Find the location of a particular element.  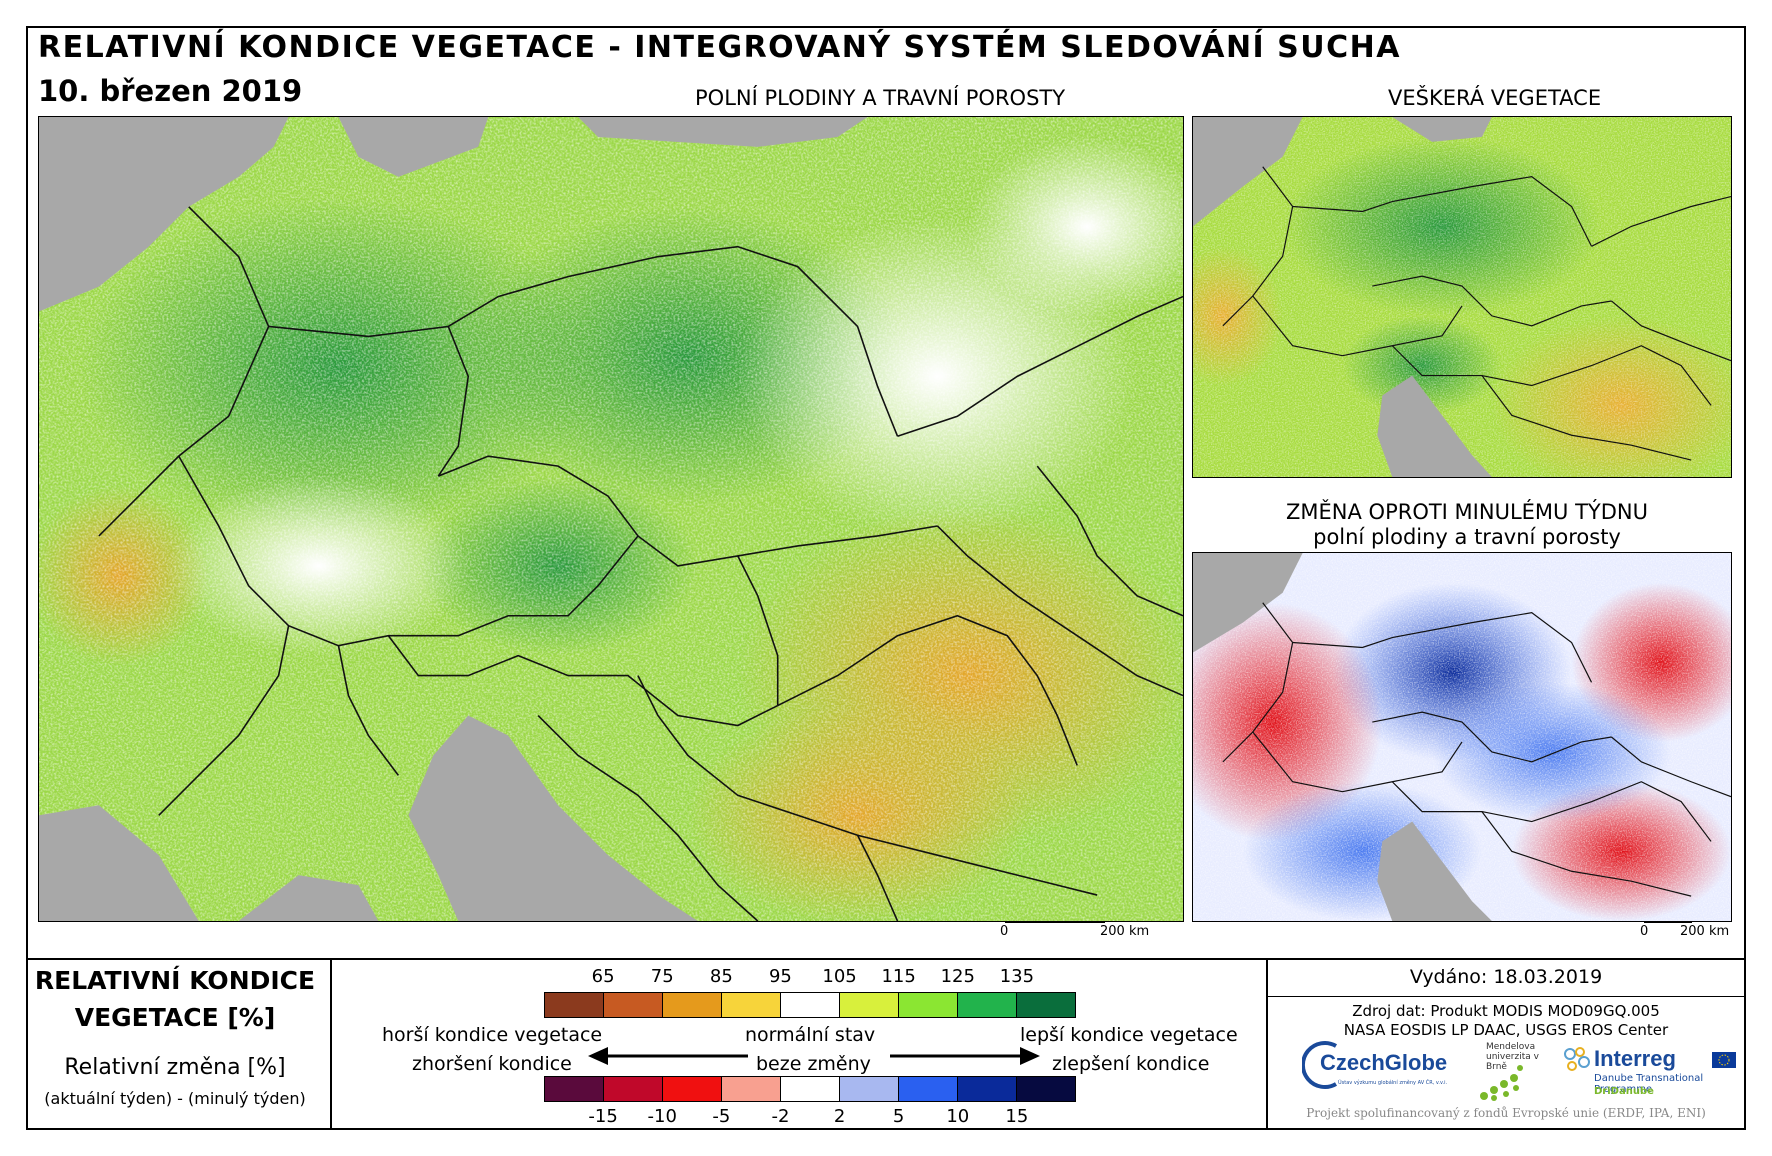

weekly-change-map is located at coordinates (1462, 737).